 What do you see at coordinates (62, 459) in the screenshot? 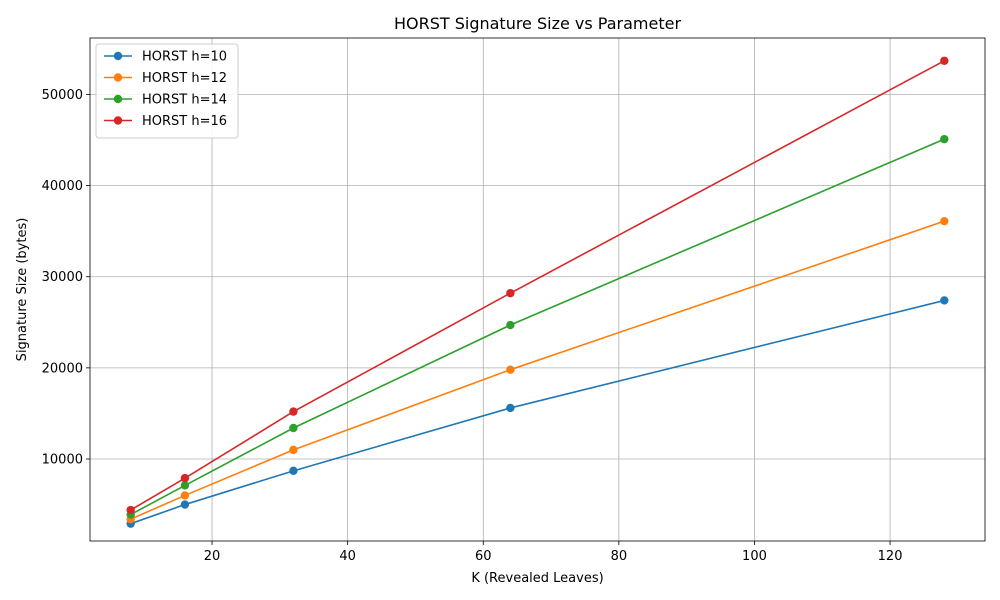
I see `y-tick-label: 10000` at bounding box center [62, 459].